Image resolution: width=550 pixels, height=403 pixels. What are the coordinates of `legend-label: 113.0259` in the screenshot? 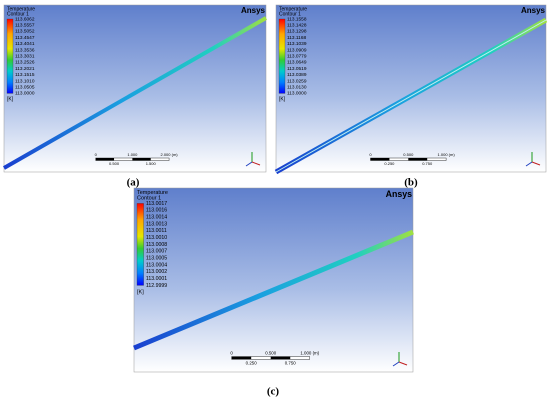 It's located at (297, 81).